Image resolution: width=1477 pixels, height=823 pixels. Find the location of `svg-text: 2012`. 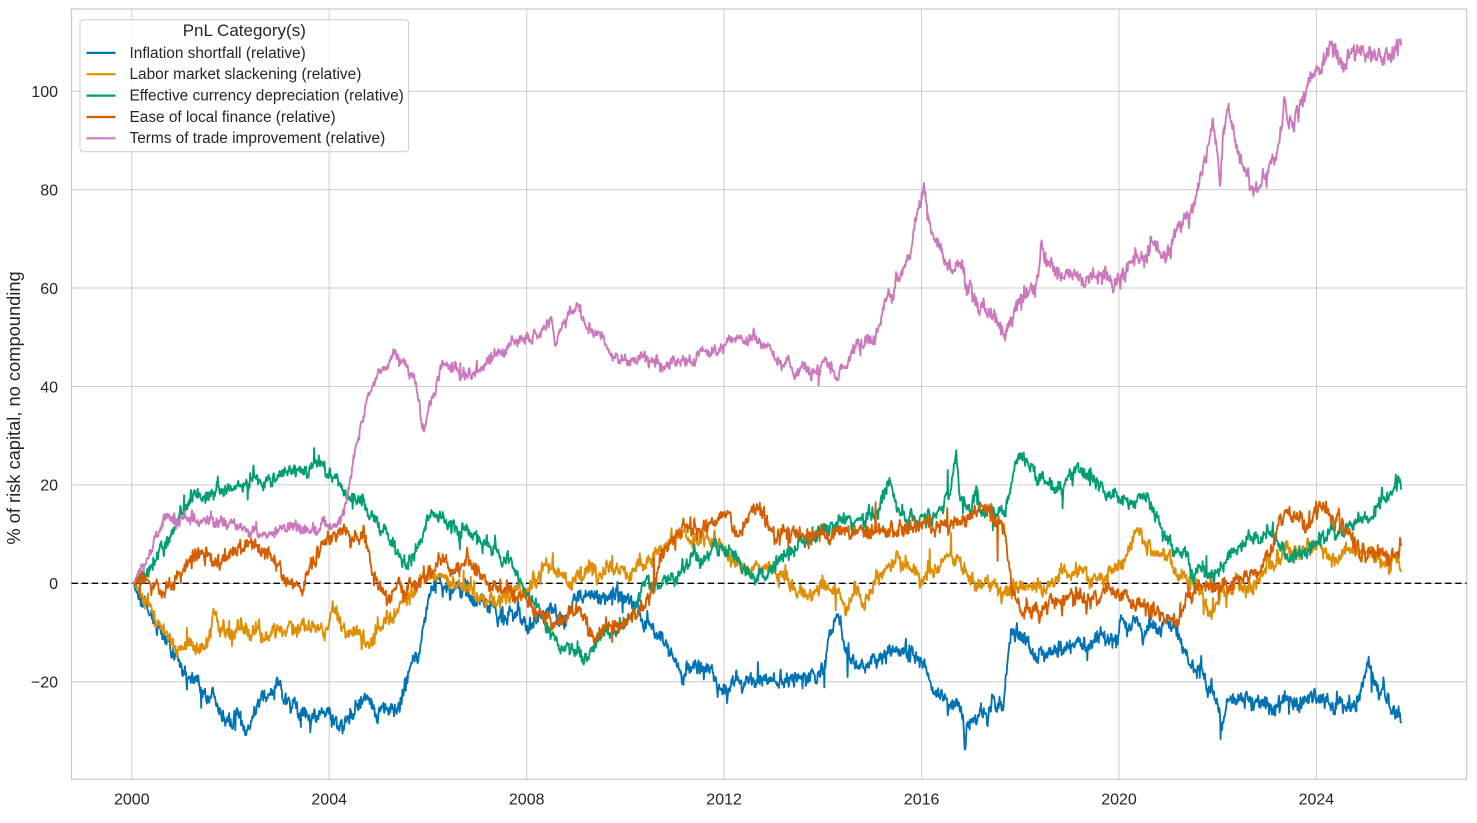

svg-text: 2012 is located at coordinates (724, 800).